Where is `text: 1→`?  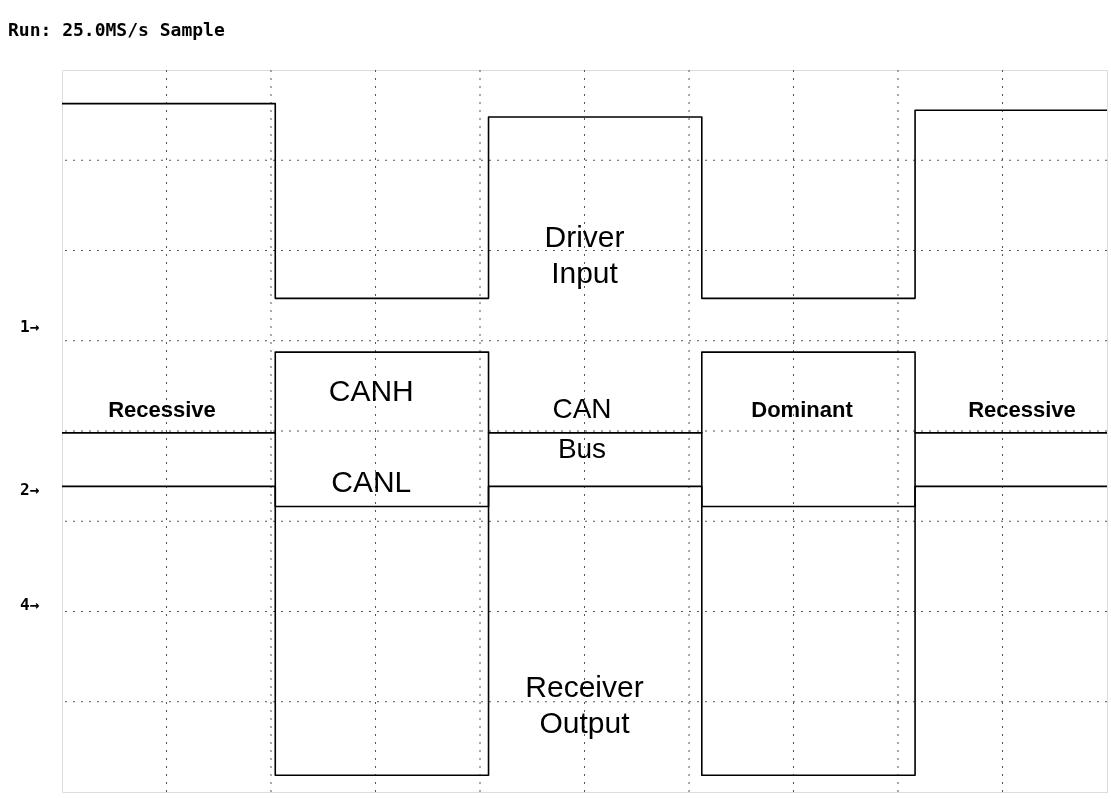 text: 1→ is located at coordinates (30, 326).